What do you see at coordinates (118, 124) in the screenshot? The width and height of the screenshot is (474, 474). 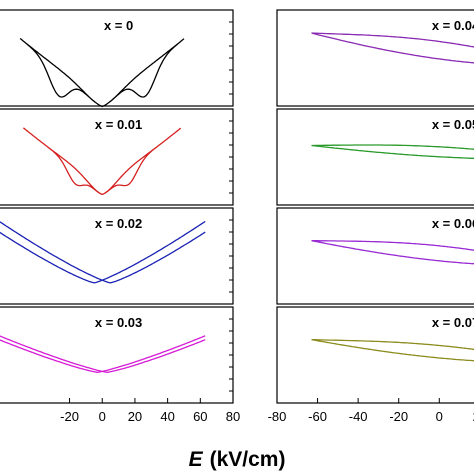 I see `series-label: x = 0.01` at bounding box center [118, 124].